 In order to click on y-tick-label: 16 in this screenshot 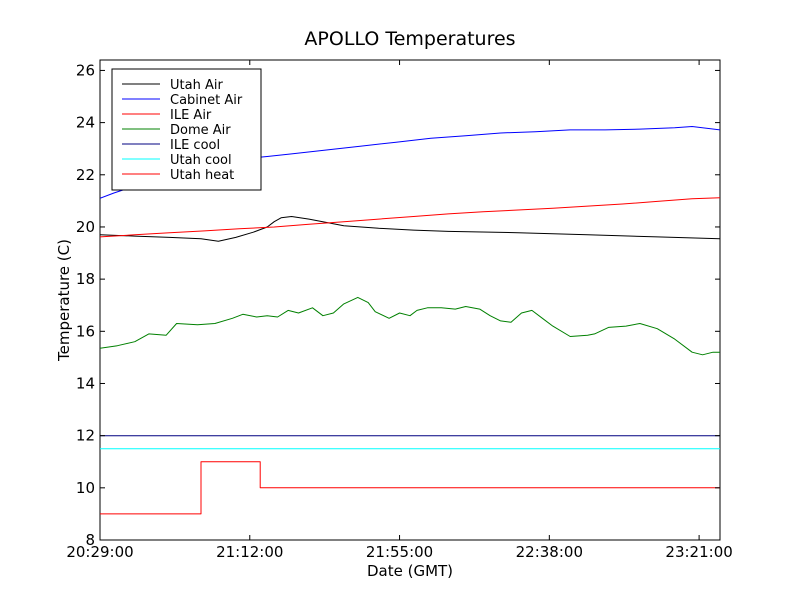, I will do `click(85, 331)`.